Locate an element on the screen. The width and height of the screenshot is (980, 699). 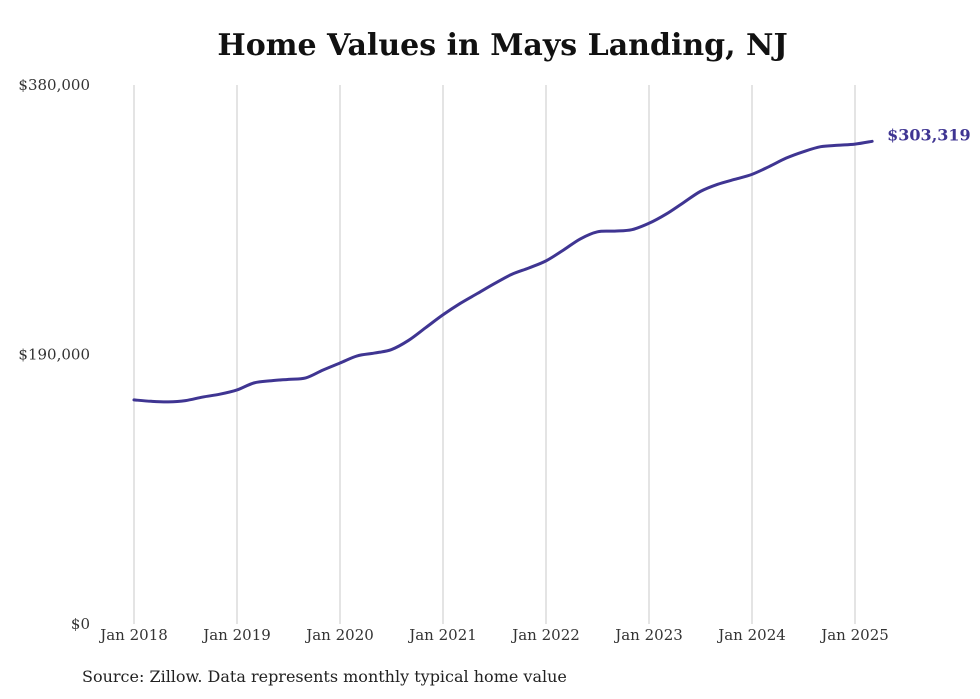
latest-value-label: $303,319 is located at coordinates (929, 134).